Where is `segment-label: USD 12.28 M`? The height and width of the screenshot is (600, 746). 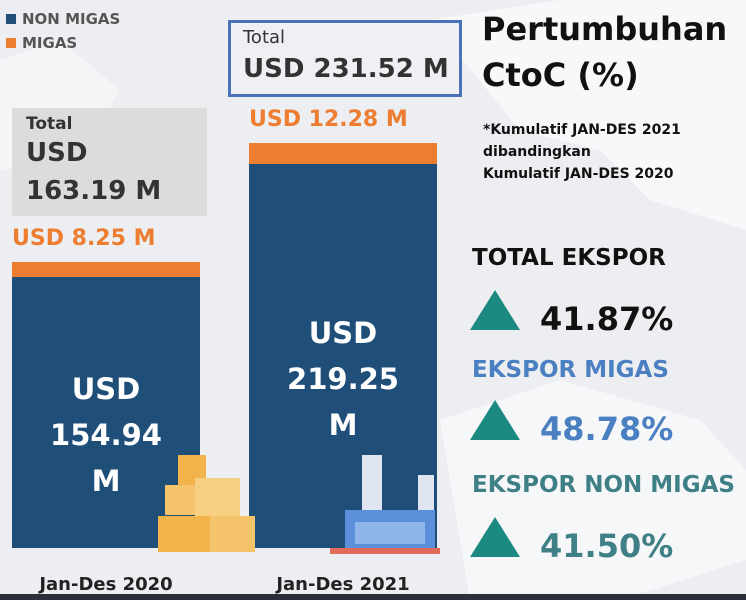
segment-label: USD 12.28 M is located at coordinates (328, 119).